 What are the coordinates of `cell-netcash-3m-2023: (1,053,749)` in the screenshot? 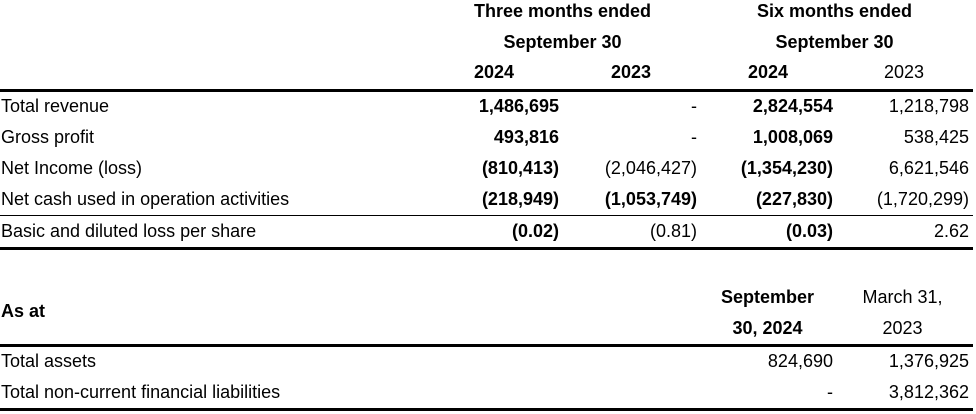 It's located at (650, 199).